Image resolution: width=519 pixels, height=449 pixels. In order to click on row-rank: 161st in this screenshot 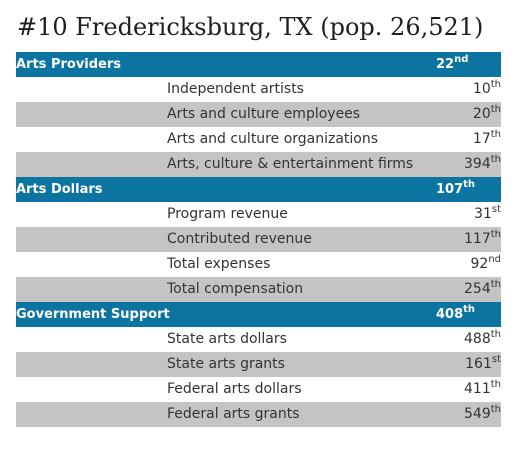, I will do `click(483, 365)`.